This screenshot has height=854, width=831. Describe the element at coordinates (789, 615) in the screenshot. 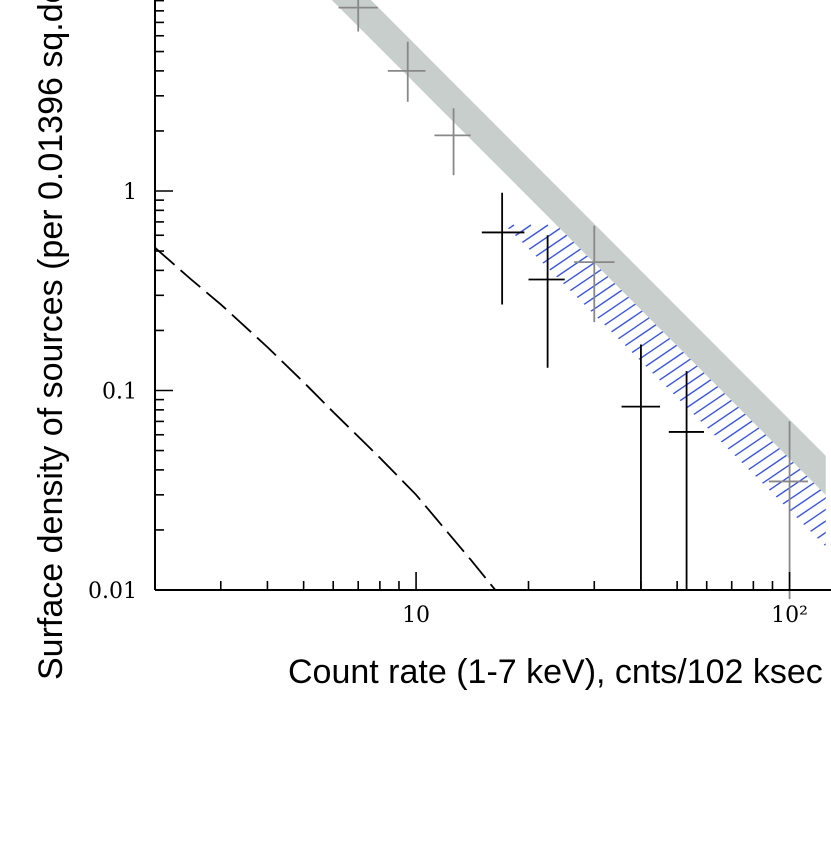

I see `x-tick-label: 10²` at that location.